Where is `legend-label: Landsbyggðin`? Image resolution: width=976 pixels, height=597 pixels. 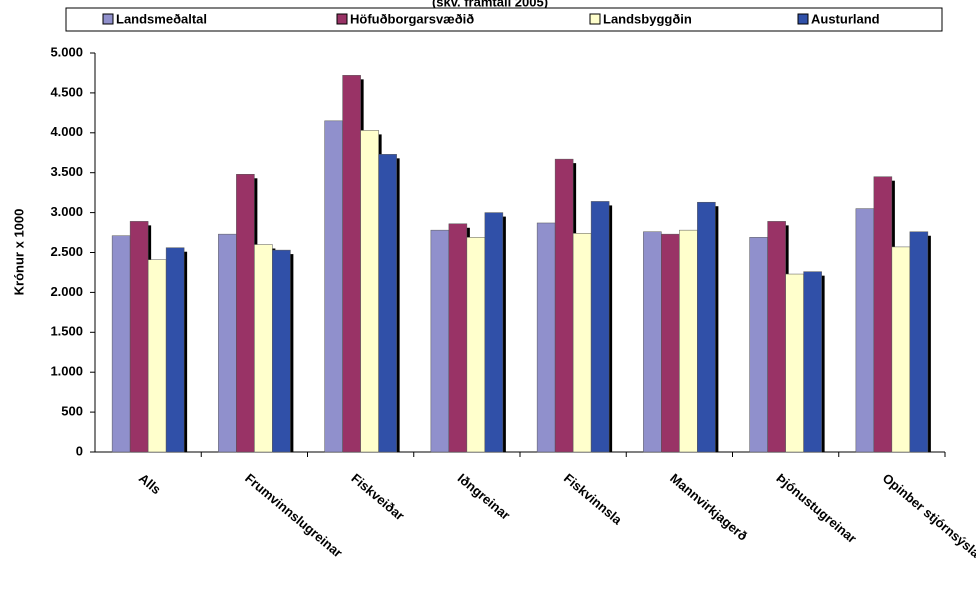 legend-label: Landsbyggðin is located at coordinates (647, 18).